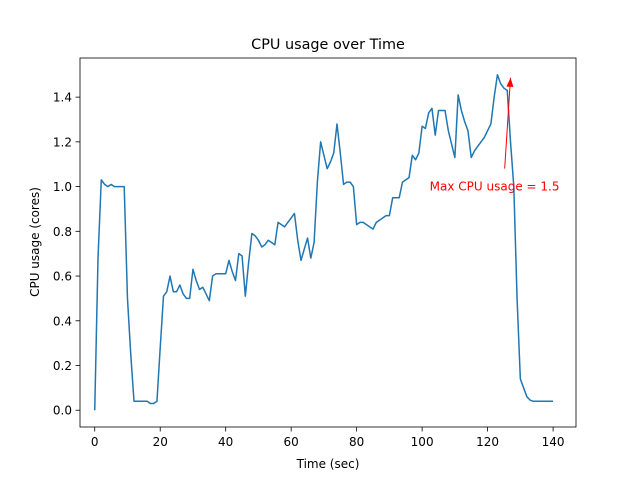  Describe the element at coordinates (62, 321) in the screenshot. I see `y-tick-label: 0.4` at that location.